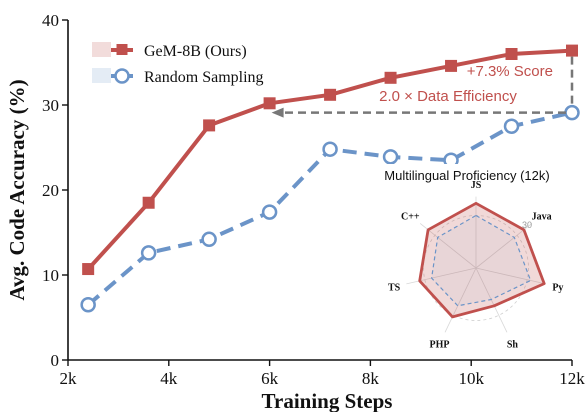 The image size is (585, 412). Describe the element at coordinates (410, 217) in the screenshot. I see `radar-axis-label: C++` at that location.